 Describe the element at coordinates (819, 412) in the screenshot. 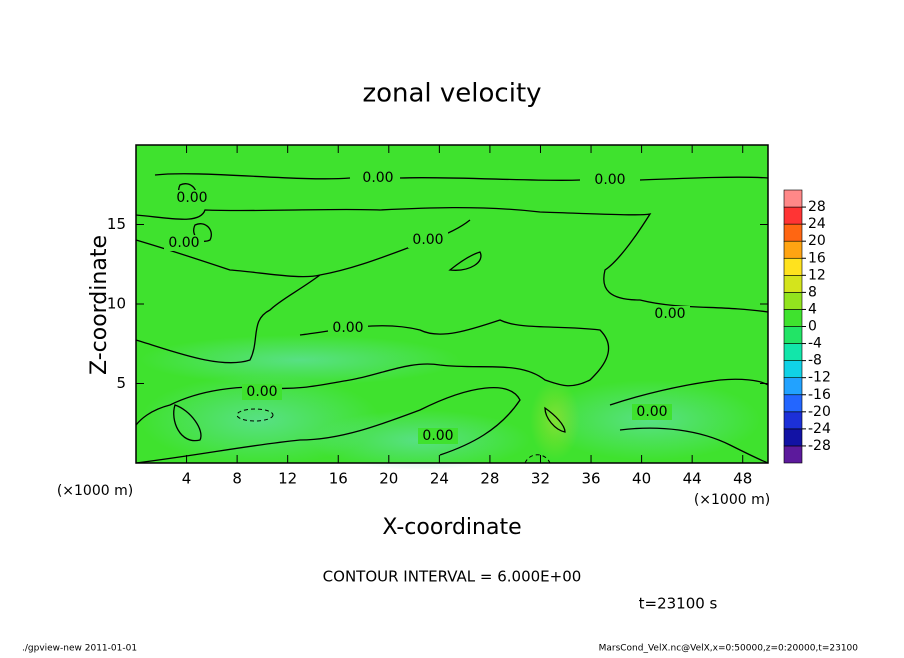

I see `colorbar-label: -20` at that location.